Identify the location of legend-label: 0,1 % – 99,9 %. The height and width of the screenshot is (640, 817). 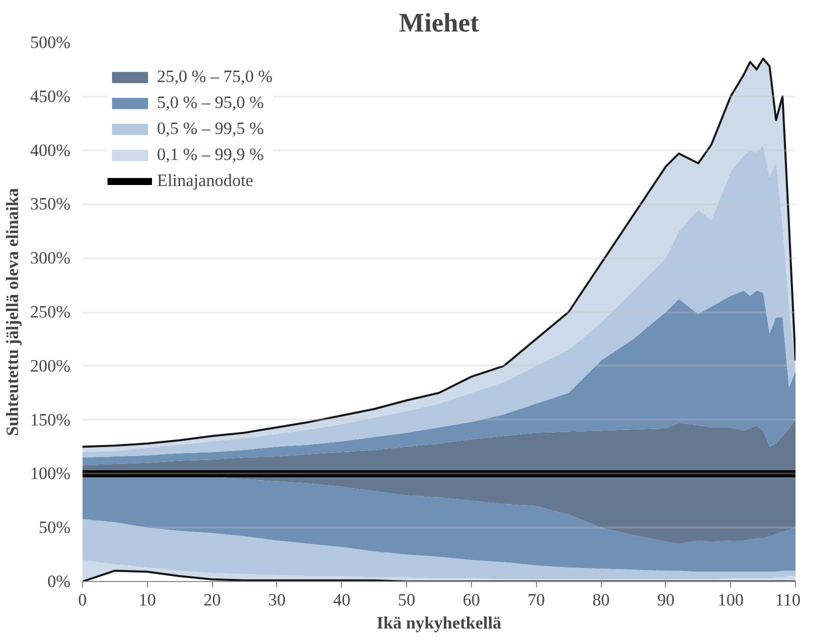
(210, 155).